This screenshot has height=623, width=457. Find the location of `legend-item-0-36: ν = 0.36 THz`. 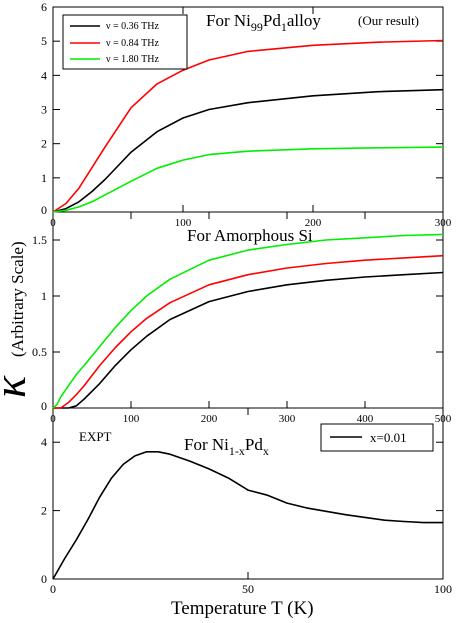

legend-item-0-36: ν = 0.36 THz is located at coordinates (132, 26).